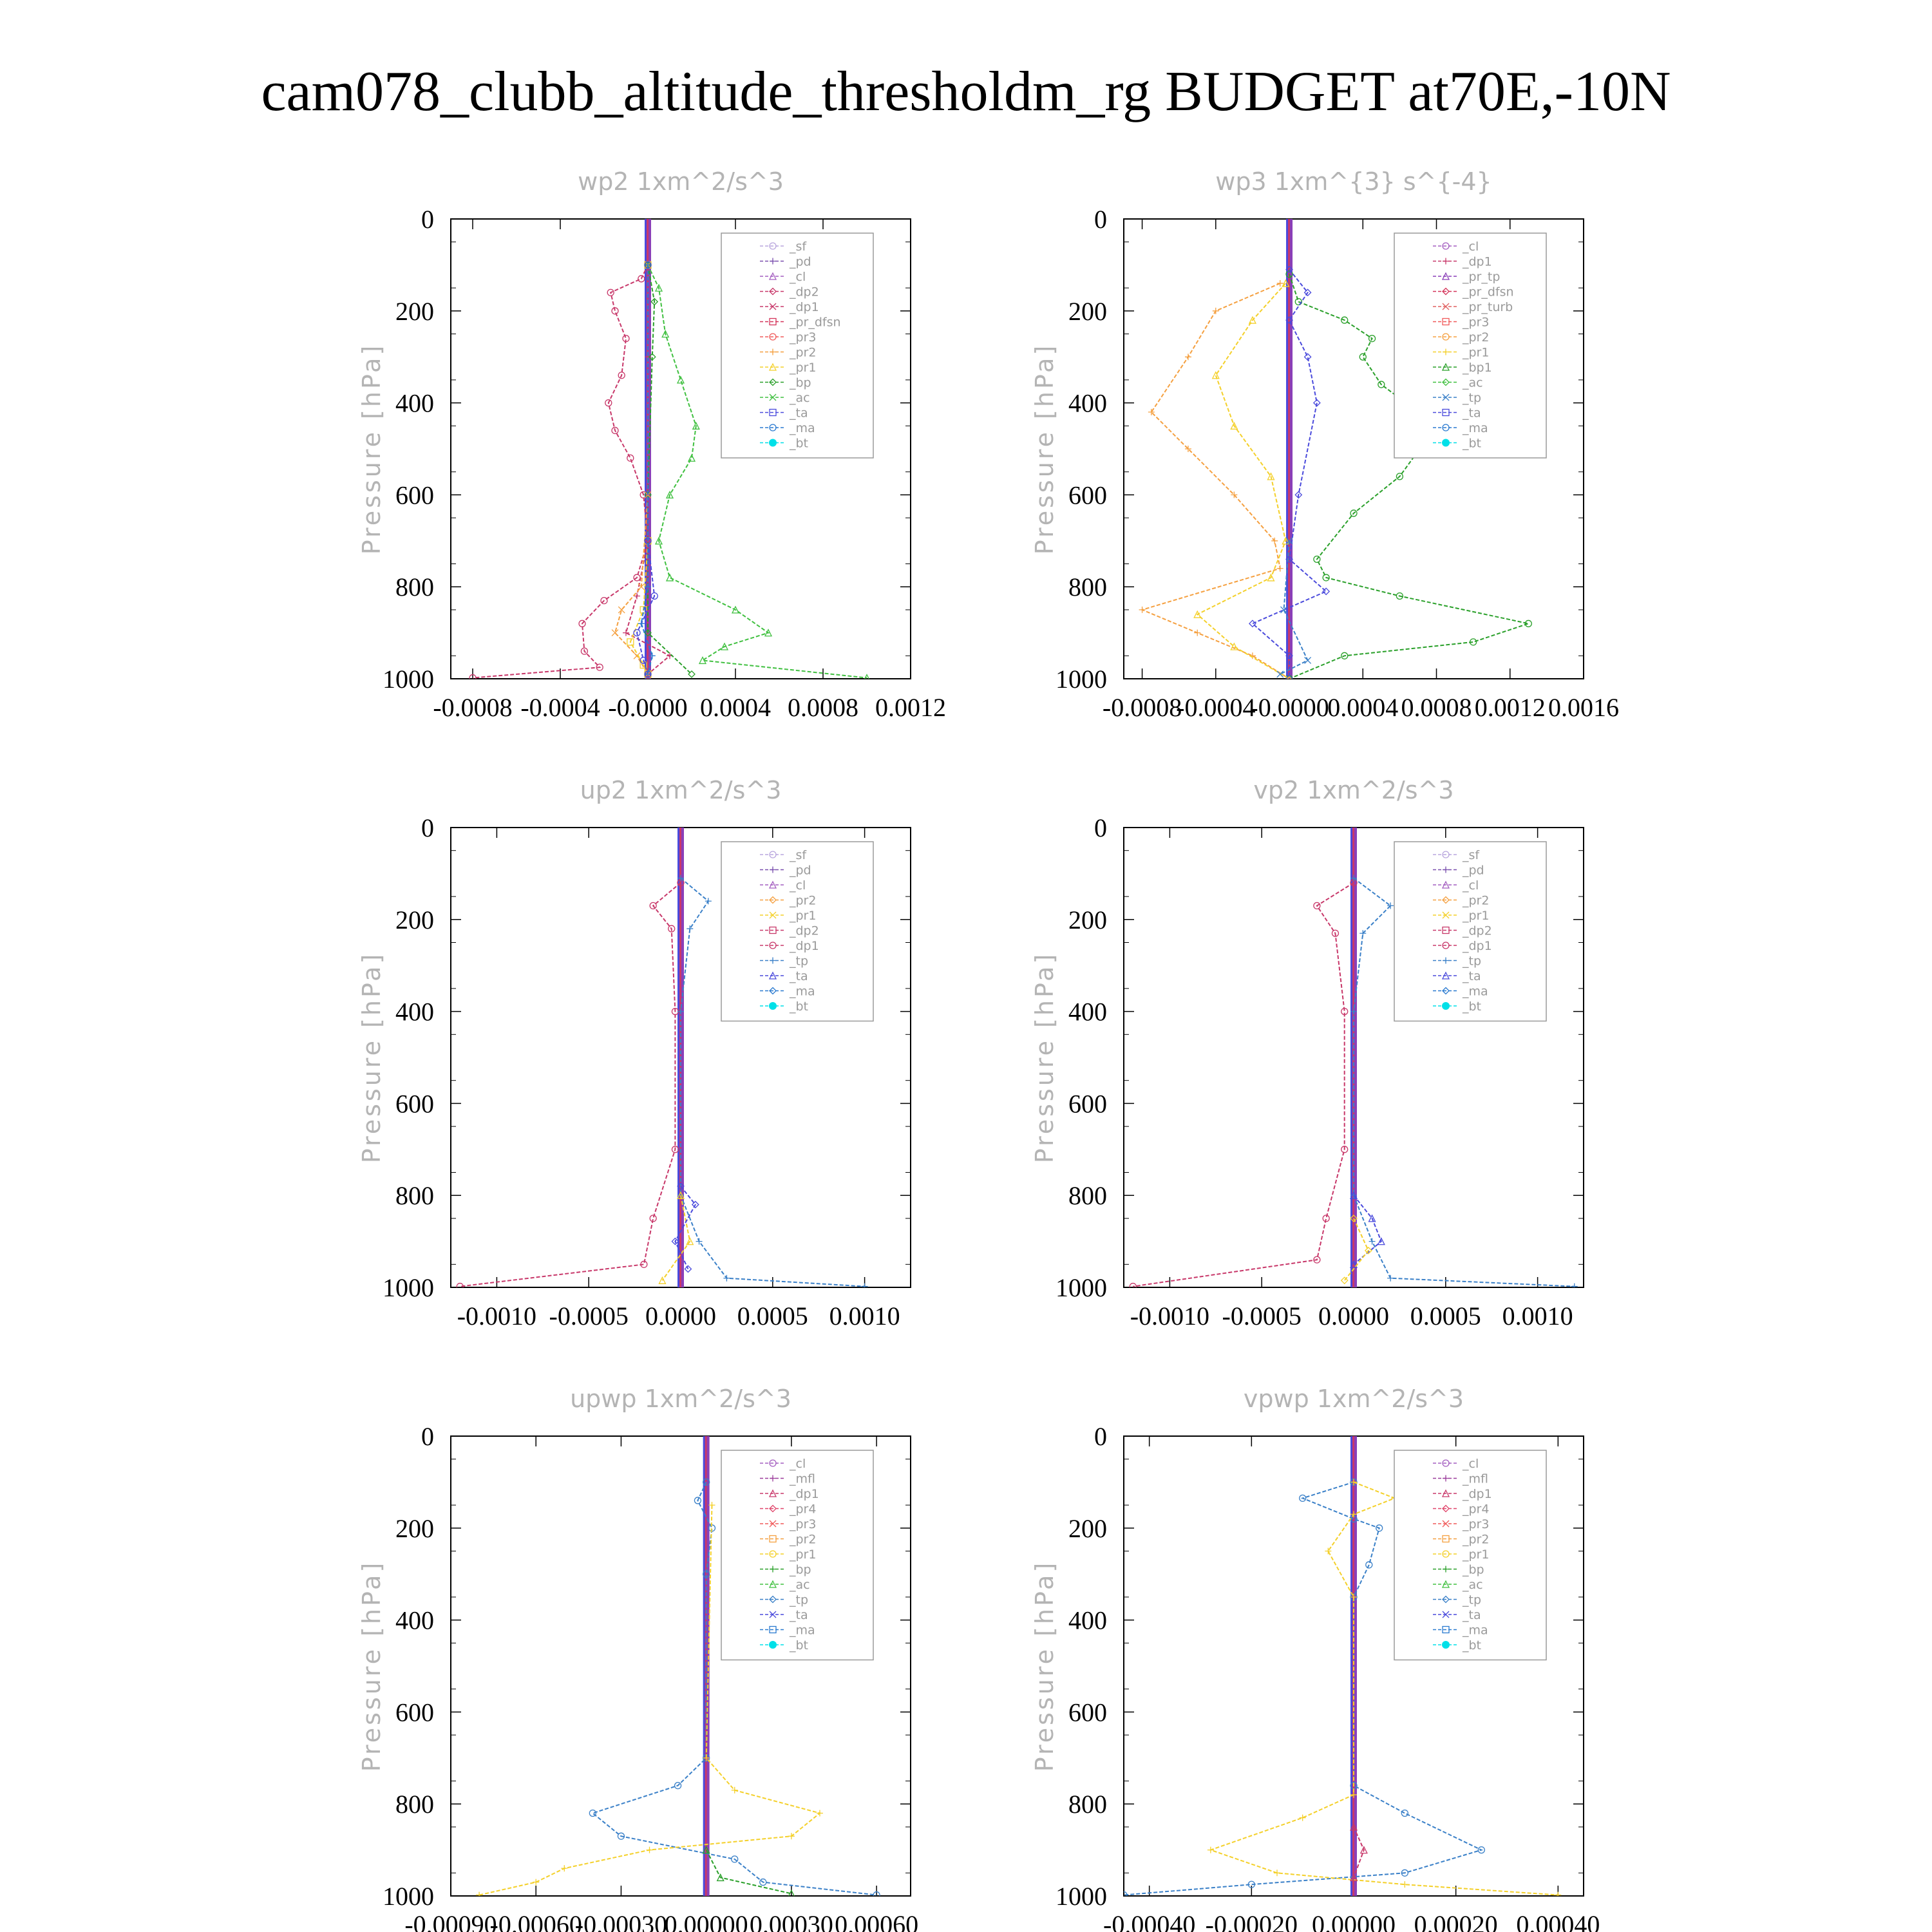  Describe the element at coordinates (1471, 1615) in the screenshot. I see `legend-label: _ta` at that location.